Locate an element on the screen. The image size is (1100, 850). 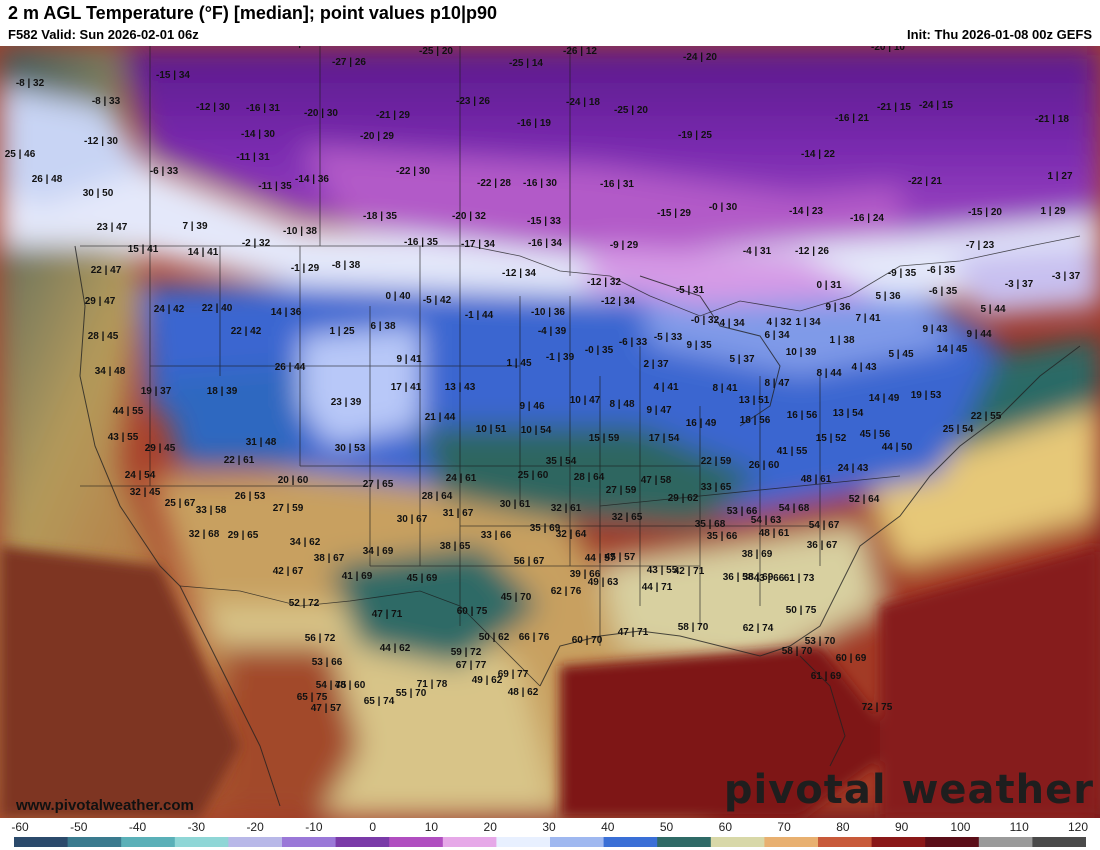
point-value-label: 24 | 61 is located at coordinates (461, 478).